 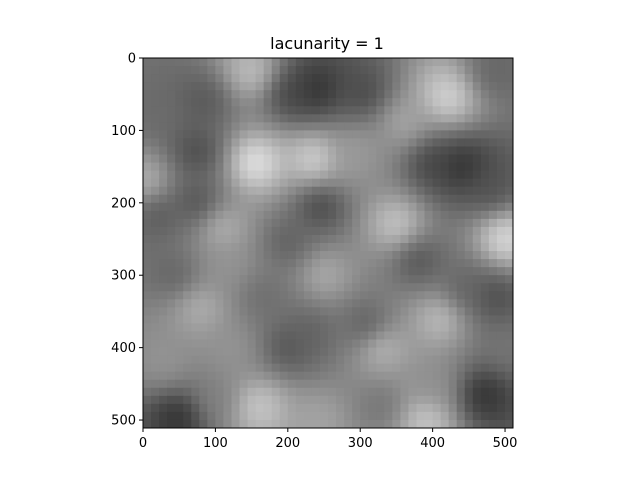 What do you see at coordinates (123, 203) in the screenshot?
I see `y-tick-label: 200` at bounding box center [123, 203].